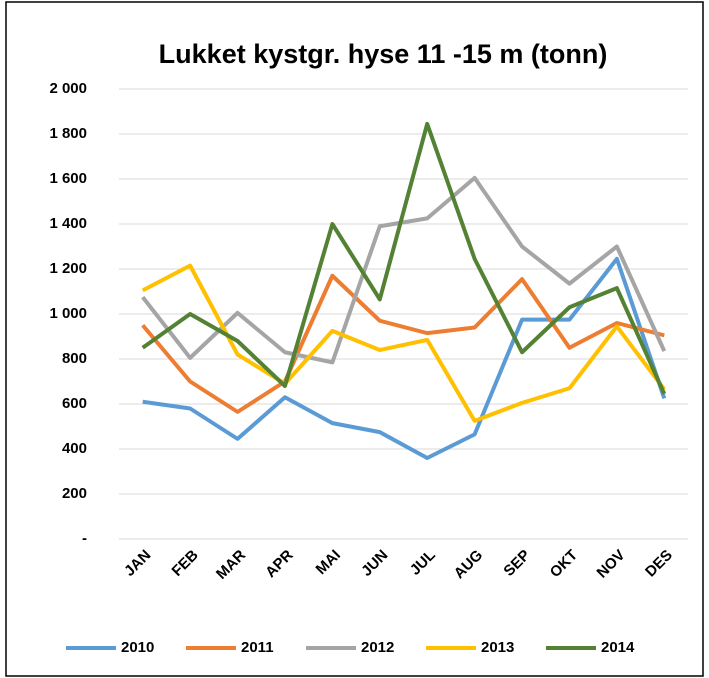 The width and height of the screenshot is (709, 678). What do you see at coordinates (137, 647) in the screenshot?
I see `legend-label: 2010` at bounding box center [137, 647].